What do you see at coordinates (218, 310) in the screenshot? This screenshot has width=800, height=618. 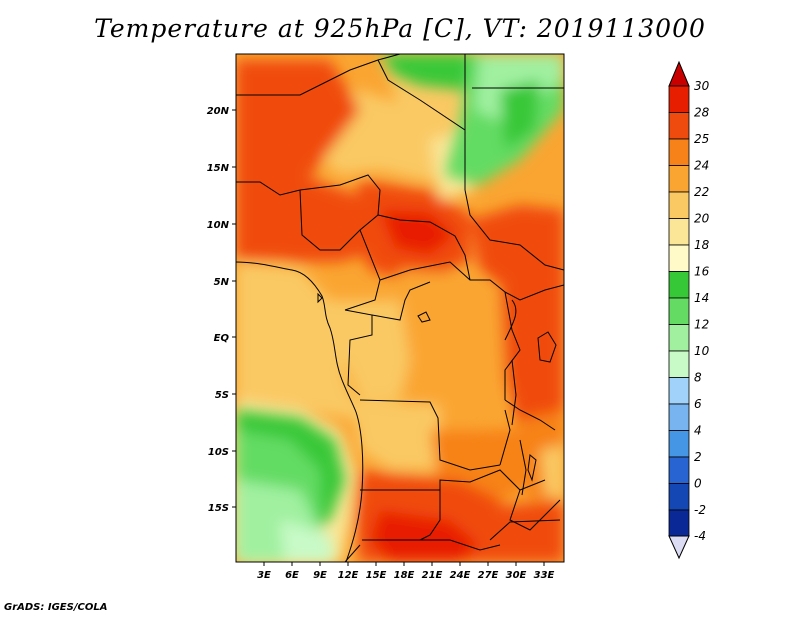 I see `latitude-labels: 20N 15N 10N 5N EQ 5S 10S 15S` at bounding box center [218, 310].